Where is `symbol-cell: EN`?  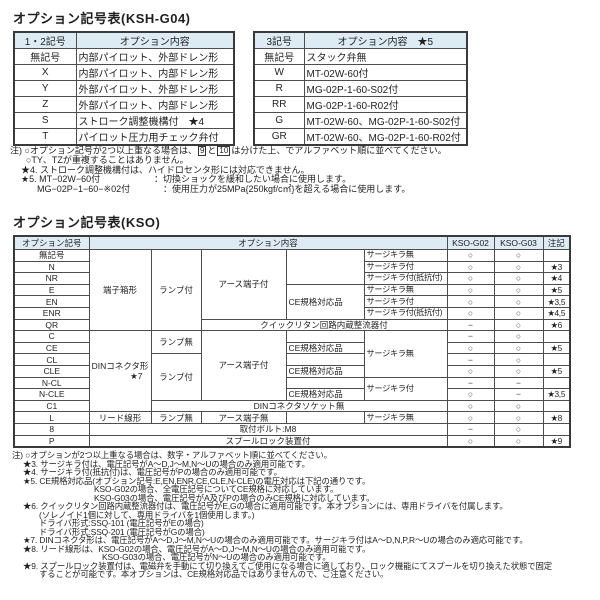
symbol-cell: EN is located at coordinates (51, 301).